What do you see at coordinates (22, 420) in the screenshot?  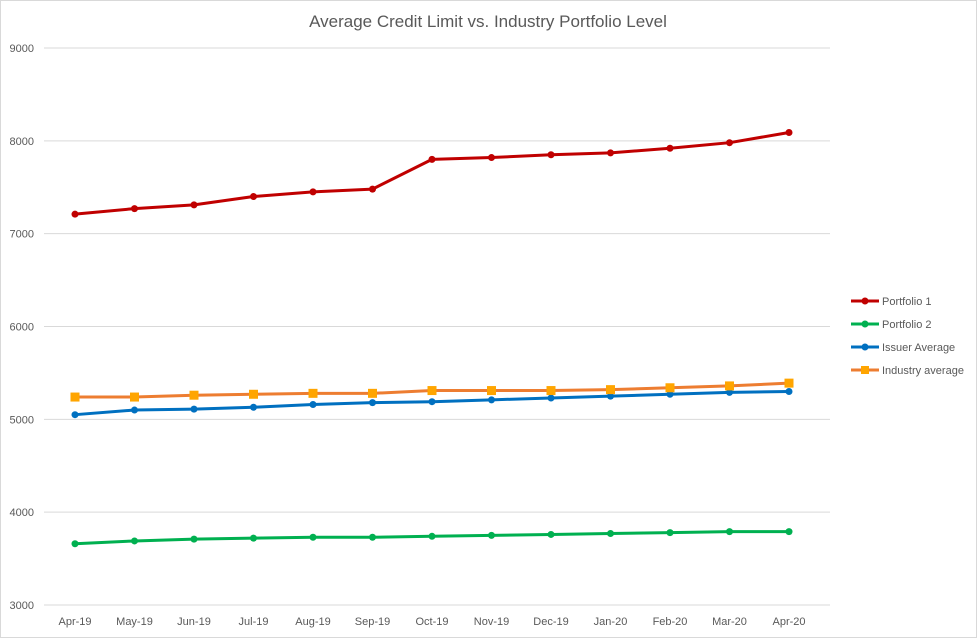 I see `y-tick-label: 5000` at bounding box center [22, 420].